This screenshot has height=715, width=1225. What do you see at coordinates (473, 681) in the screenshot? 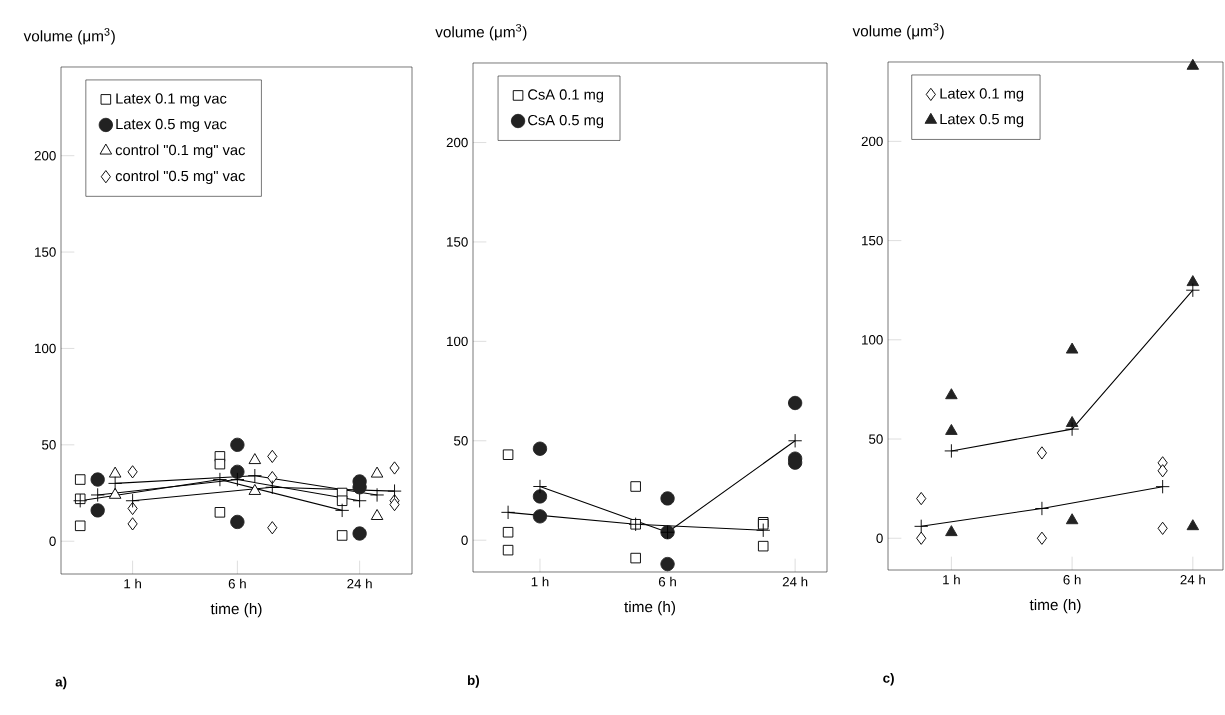
I see `text: b)` at bounding box center [473, 681].